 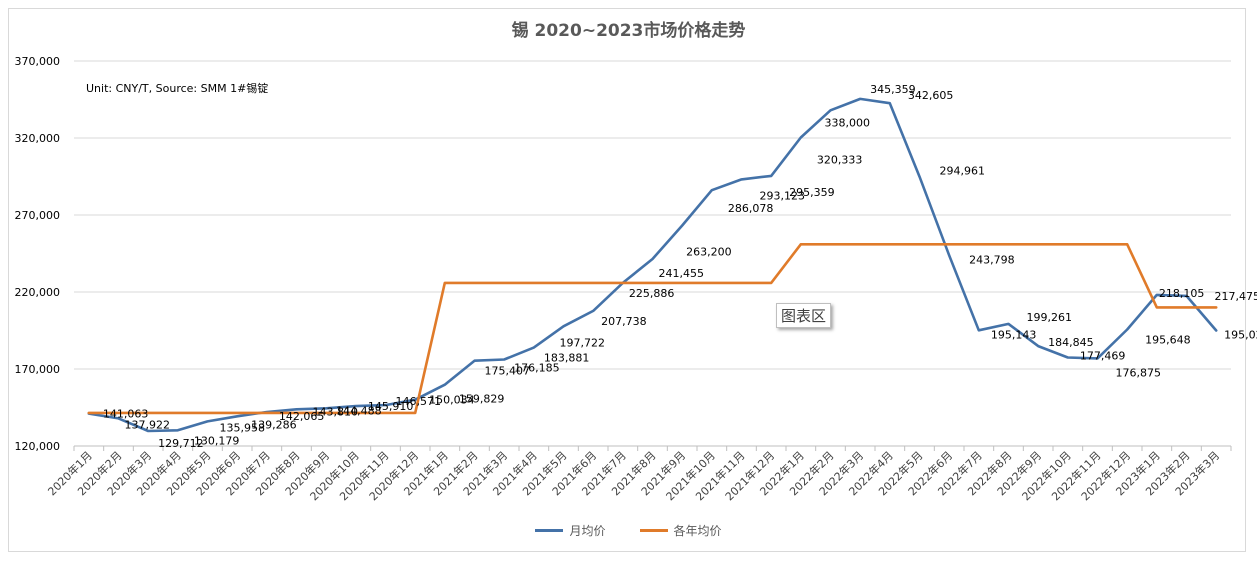 What do you see at coordinates (549, 530) in the screenshot?
I see `legend-swatch-monthly` at bounding box center [549, 530].